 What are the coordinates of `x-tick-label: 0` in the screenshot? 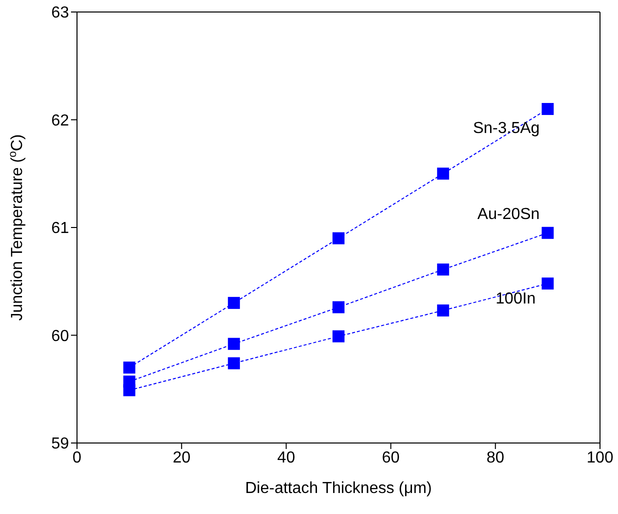 It's located at (77, 457).